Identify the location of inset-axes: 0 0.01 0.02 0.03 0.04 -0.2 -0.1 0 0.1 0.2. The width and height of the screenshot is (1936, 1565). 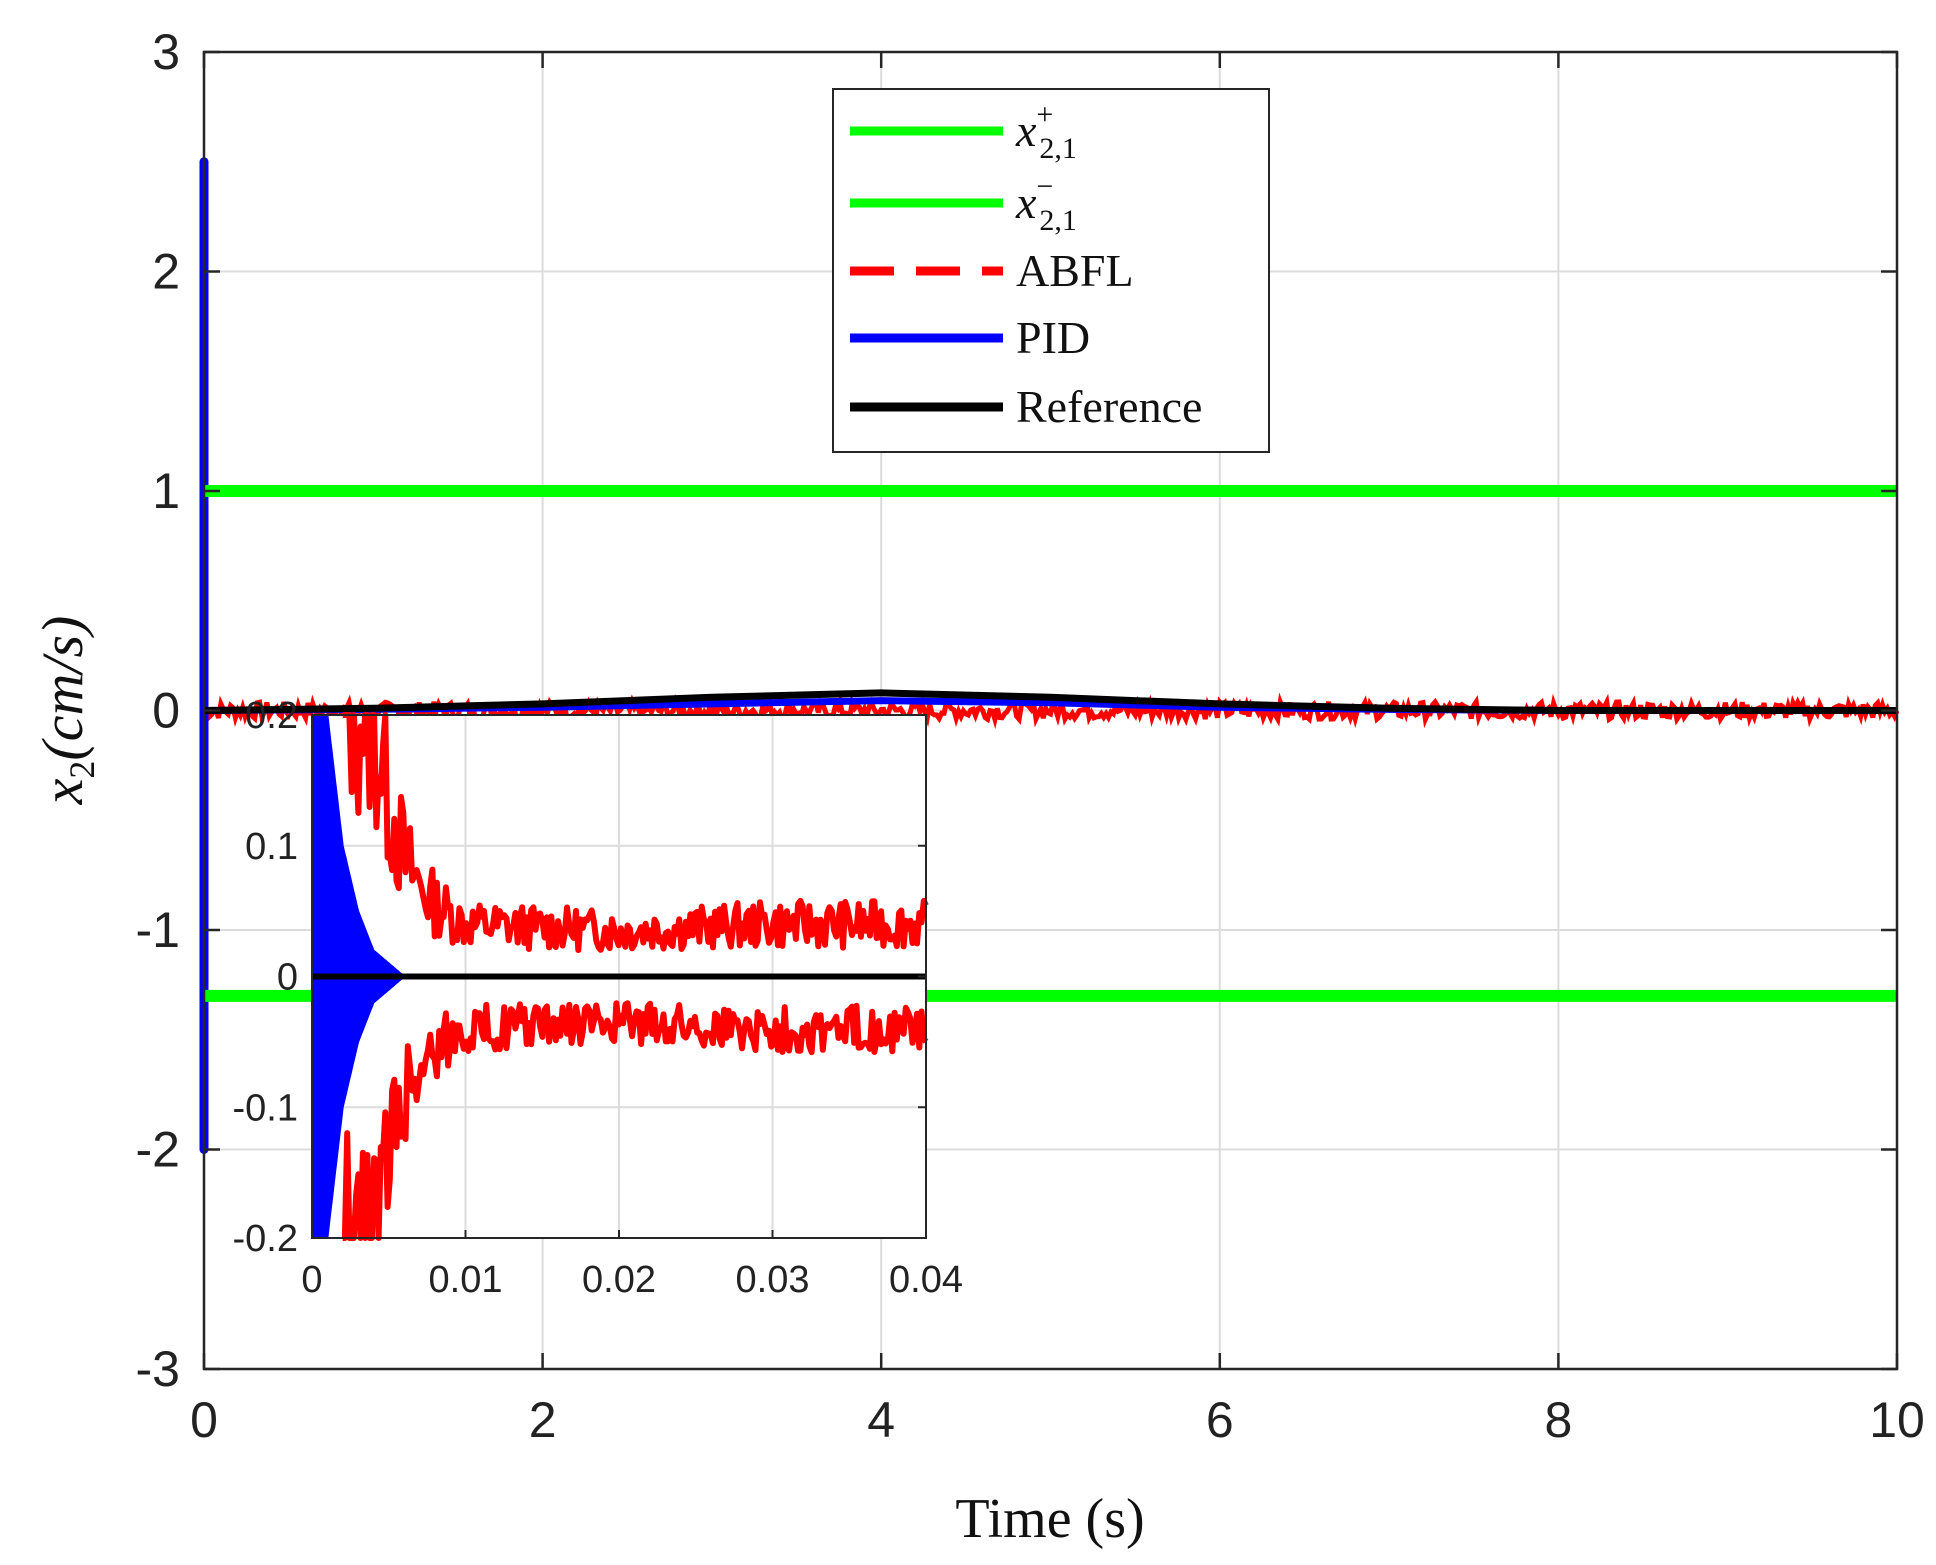
(598, 998).